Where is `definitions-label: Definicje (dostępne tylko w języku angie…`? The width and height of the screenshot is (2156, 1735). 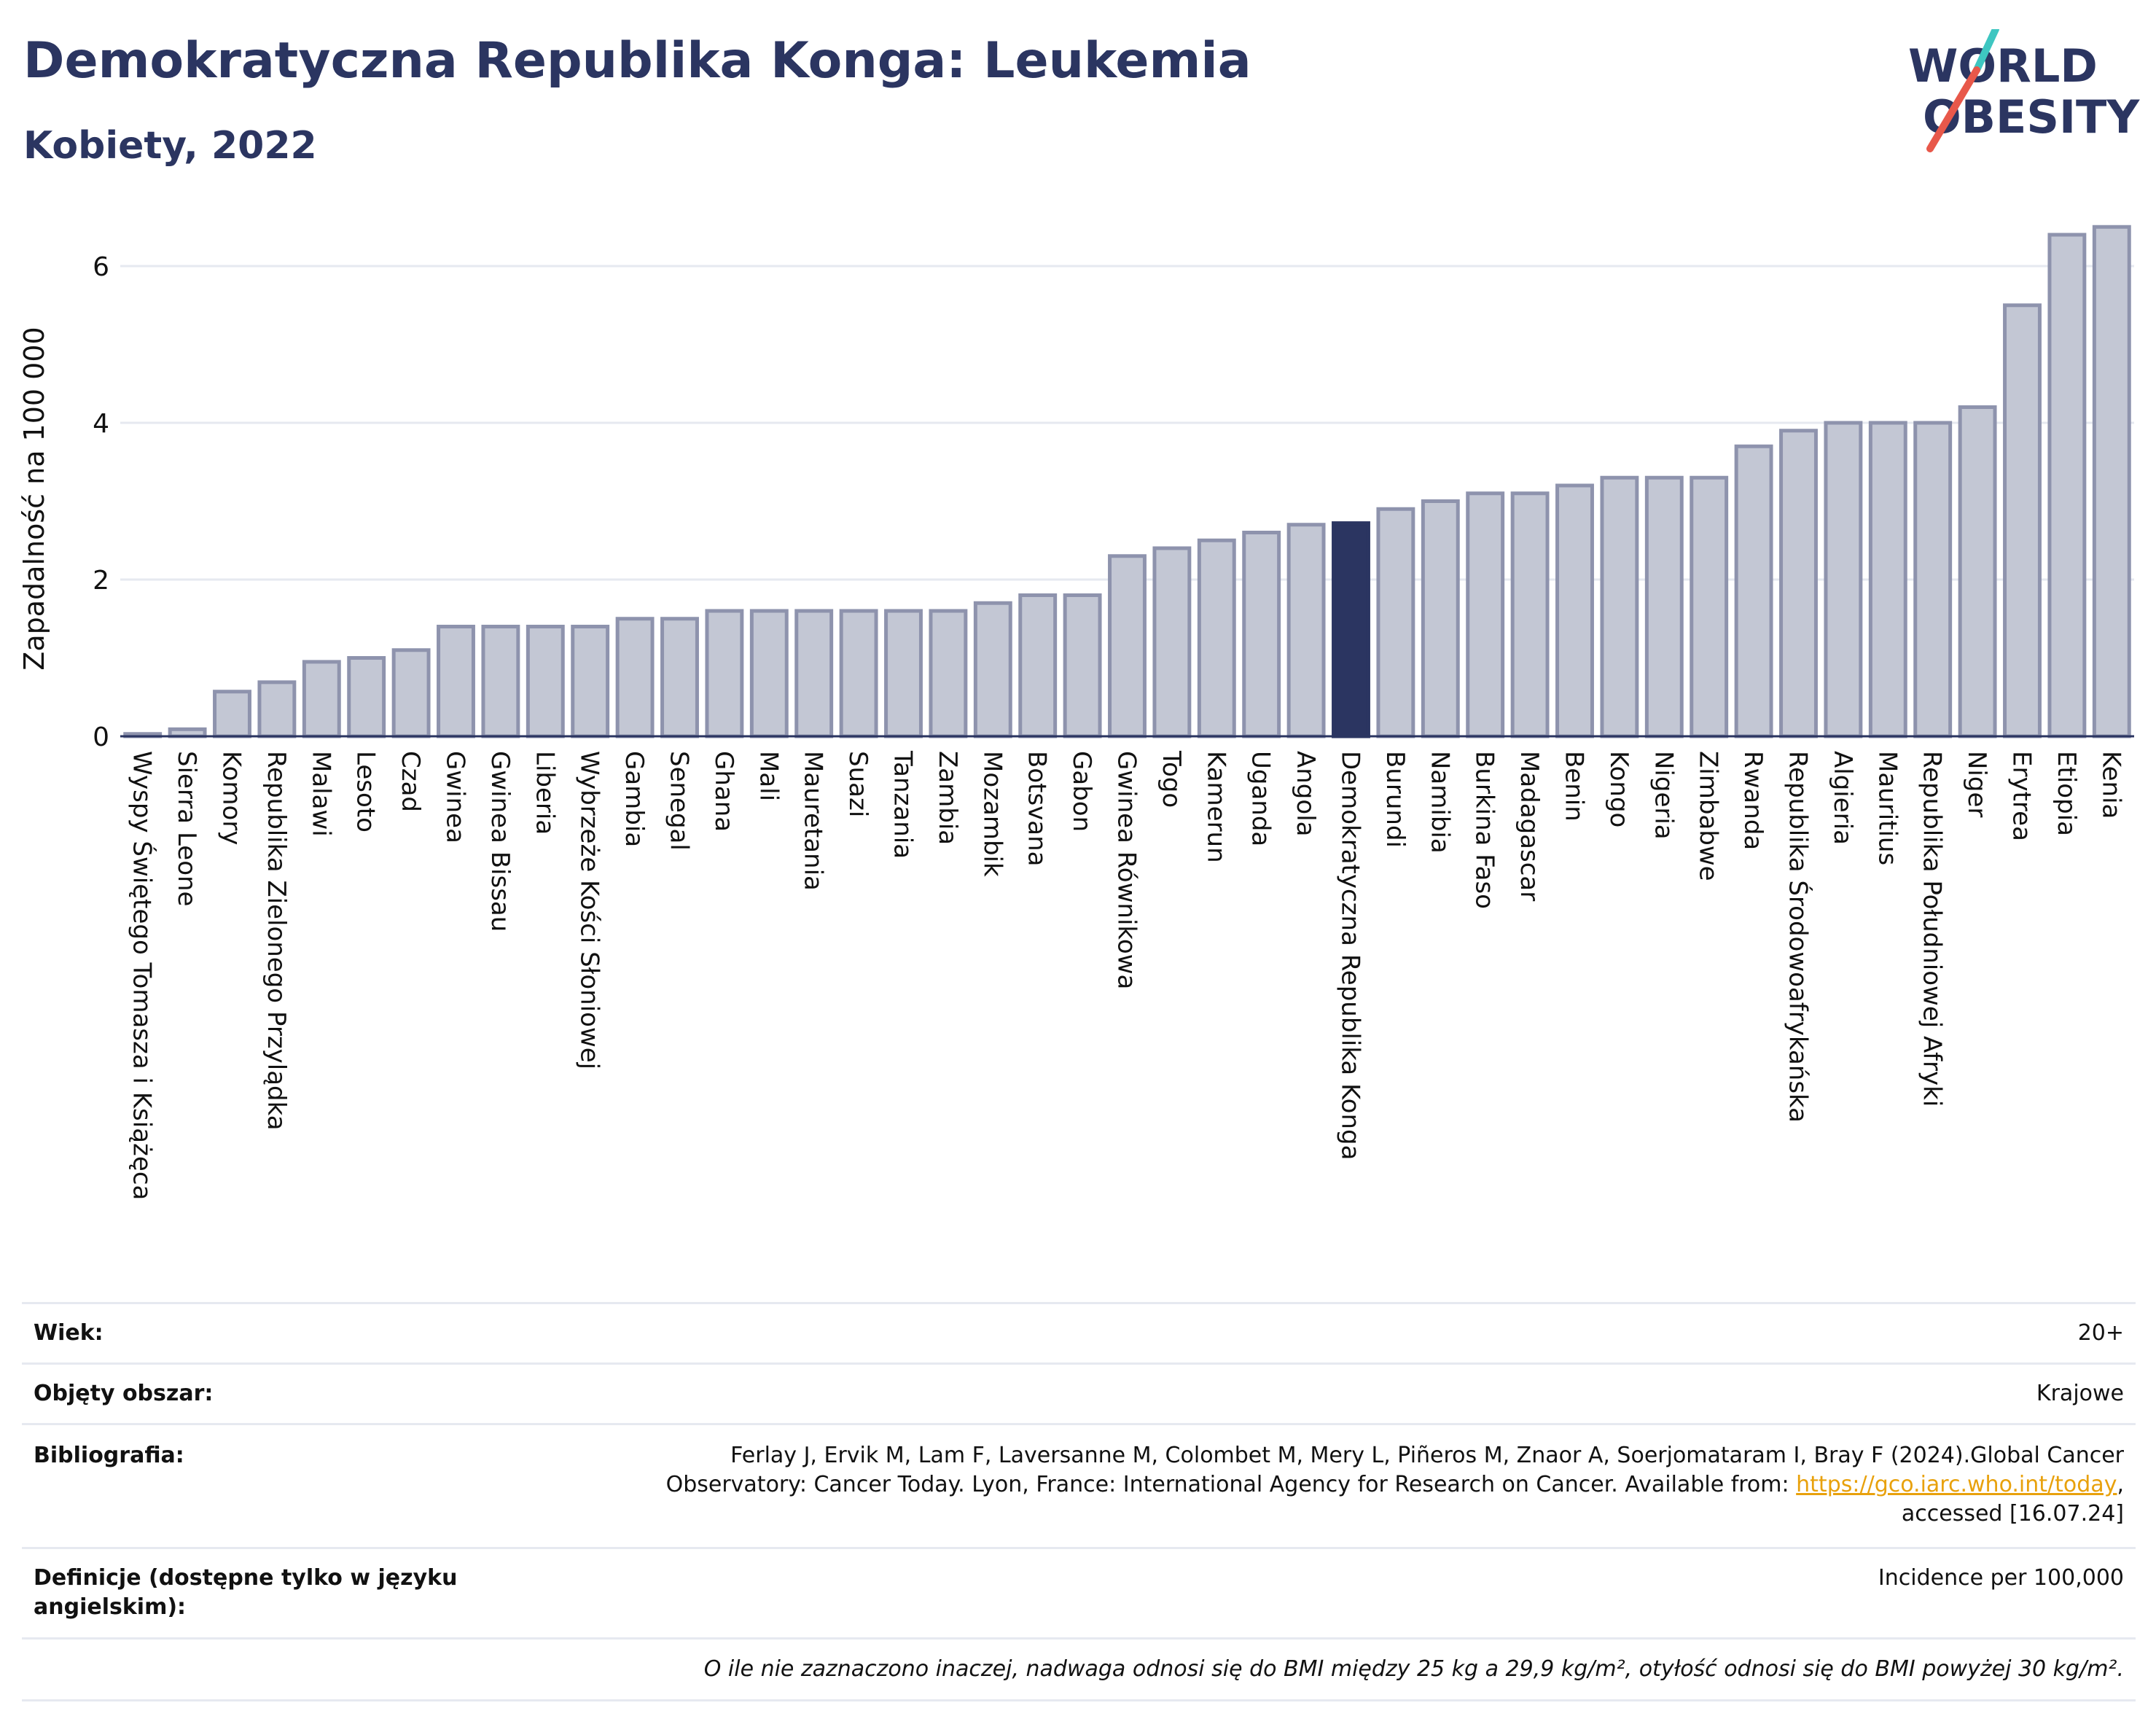 definitions-label: Definicje (dostępne tylko w języku angie… is located at coordinates (246, 1592).